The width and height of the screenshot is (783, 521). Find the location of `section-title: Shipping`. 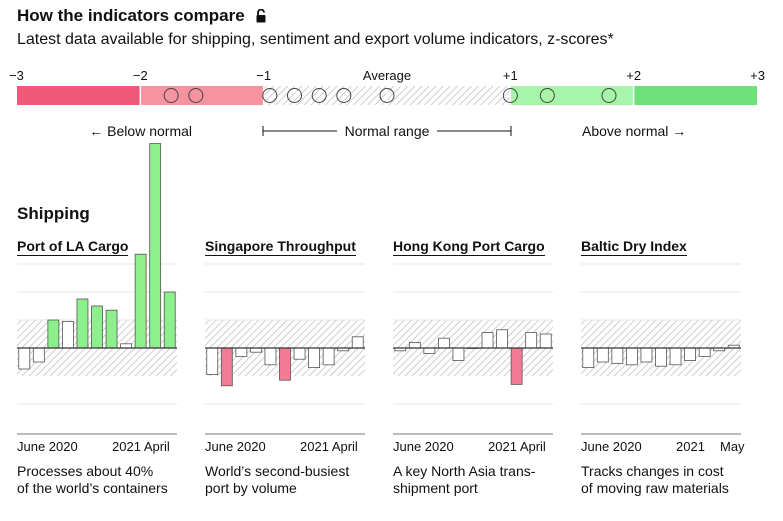

section-title: Shipping is located at coordinates (53, 213).